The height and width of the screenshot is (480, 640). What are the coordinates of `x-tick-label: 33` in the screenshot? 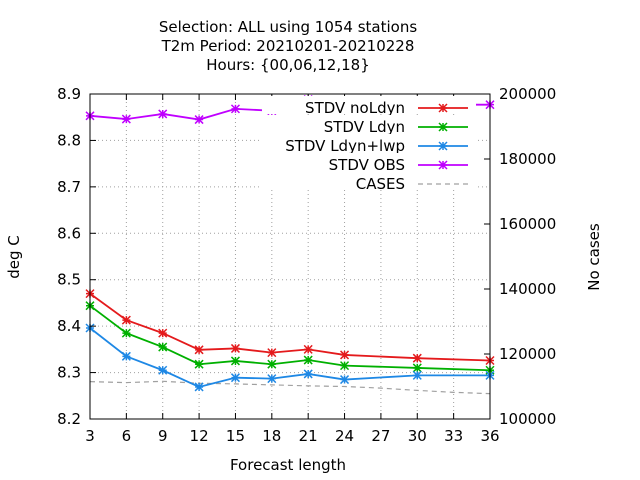 It's located at (453, 436).